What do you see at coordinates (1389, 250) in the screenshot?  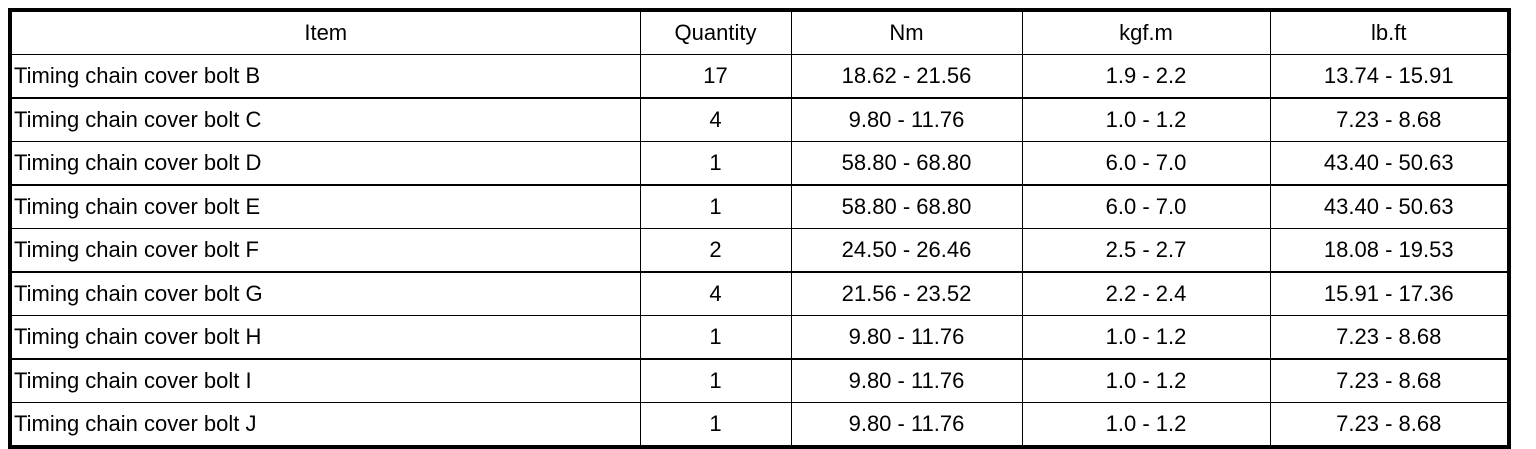 I see `lbft-cell: 18.08 - 19.53` at bounding box center [1389, 250].